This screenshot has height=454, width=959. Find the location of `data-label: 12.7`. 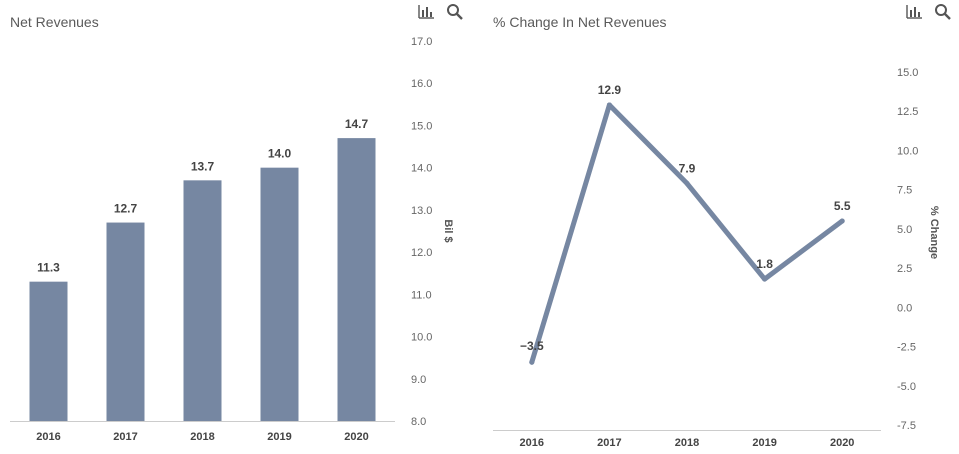

data-label: 12.7 is located at coordinates (126, 209).